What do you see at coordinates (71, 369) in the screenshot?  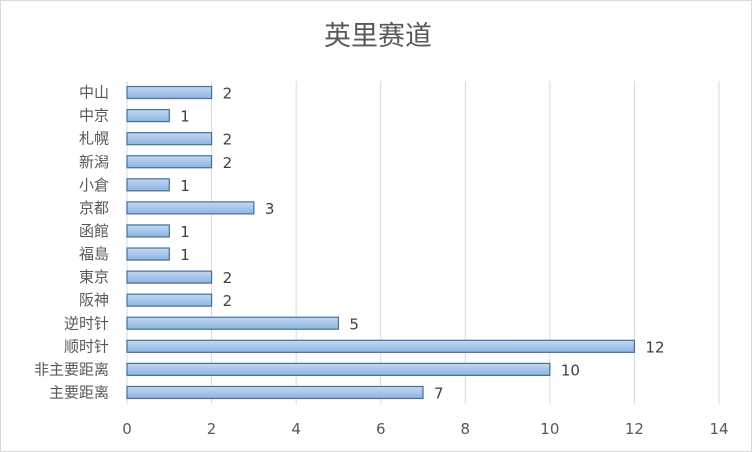 I see `category-label: 非主要距离` at bounding box center [71, 369].